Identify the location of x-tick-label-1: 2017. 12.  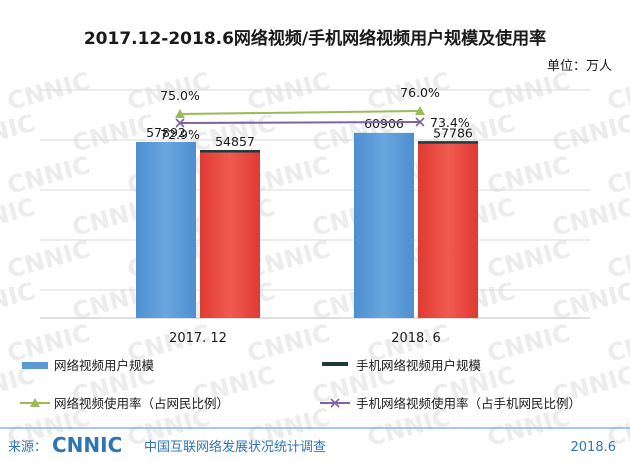
(198, 338).